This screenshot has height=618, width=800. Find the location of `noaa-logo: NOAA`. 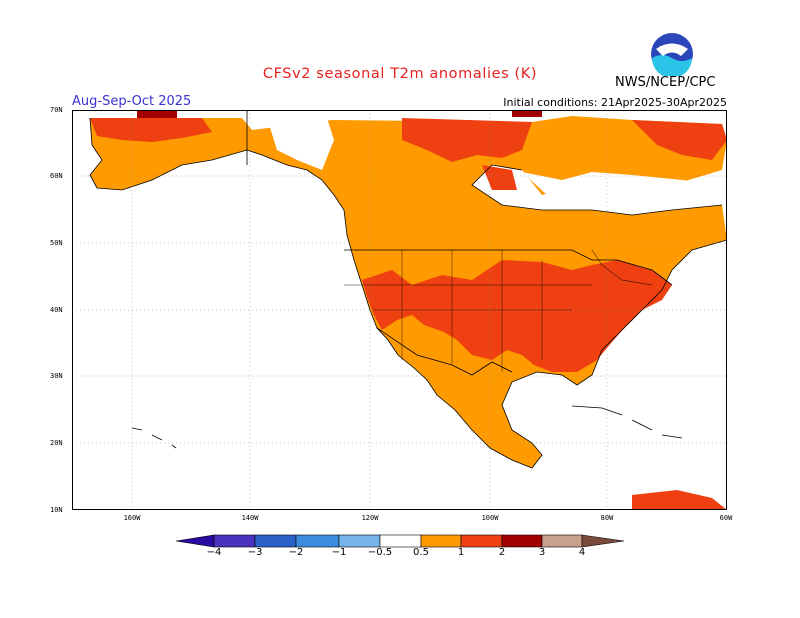

noaa-logo: NOAA is located at coordinates (672, 54).